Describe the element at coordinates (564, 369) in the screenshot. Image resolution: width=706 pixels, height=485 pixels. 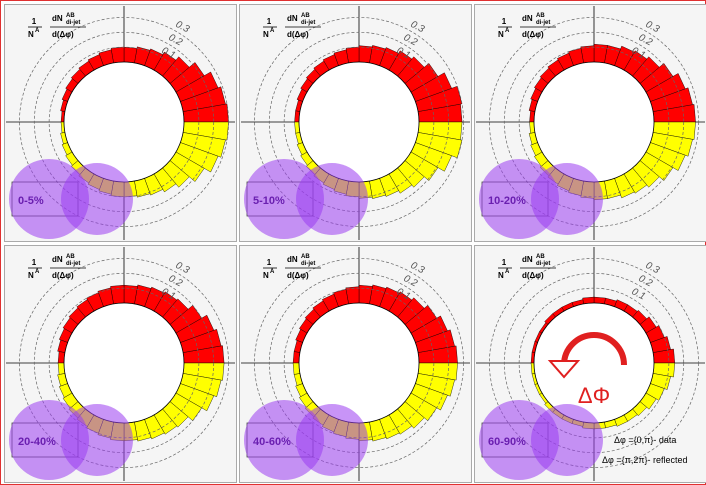
I see `arrow-head` at that location.